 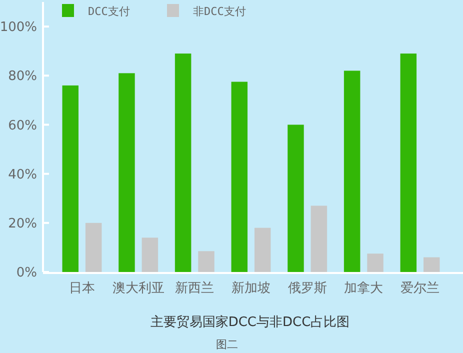 What do you see at coordinates (250, 322) in the screenshot?
I see `x-axis-title: 主要贸易国家DCC与非DCC占比图` at bounding box center [250, 322].